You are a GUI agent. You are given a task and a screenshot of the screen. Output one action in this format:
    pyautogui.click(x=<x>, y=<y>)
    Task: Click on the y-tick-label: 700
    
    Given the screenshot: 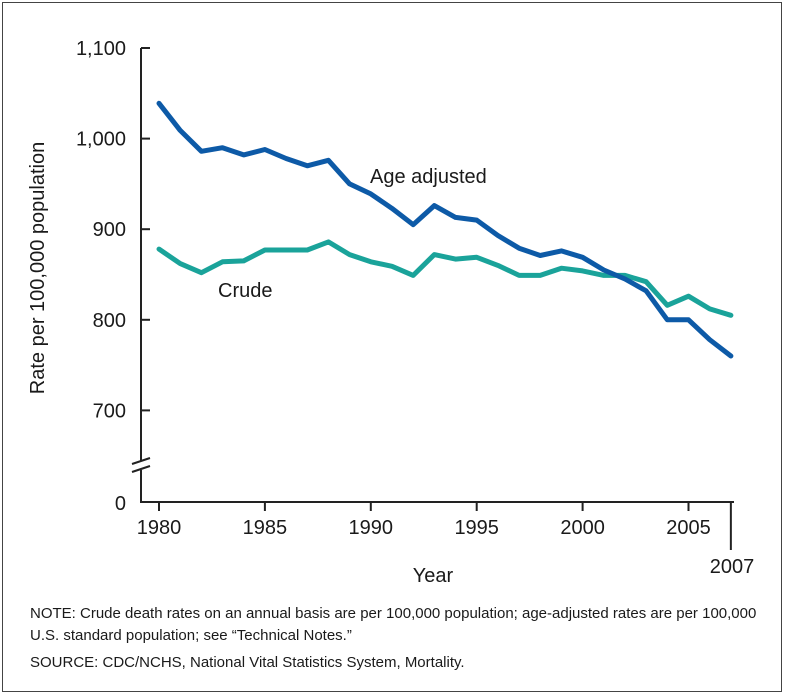 What is the action you would take?
    pyautogui.click(x=109, y=411)
    